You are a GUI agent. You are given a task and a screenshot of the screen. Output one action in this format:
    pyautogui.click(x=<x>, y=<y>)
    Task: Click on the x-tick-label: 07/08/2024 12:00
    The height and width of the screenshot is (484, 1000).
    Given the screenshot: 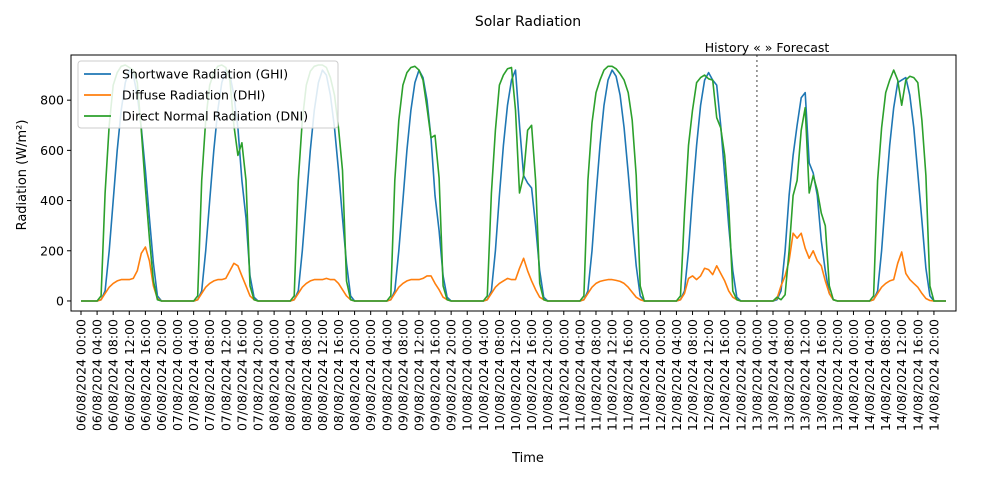 What is the action you would take?
    pyautogui.click(x=225, y=375)
    